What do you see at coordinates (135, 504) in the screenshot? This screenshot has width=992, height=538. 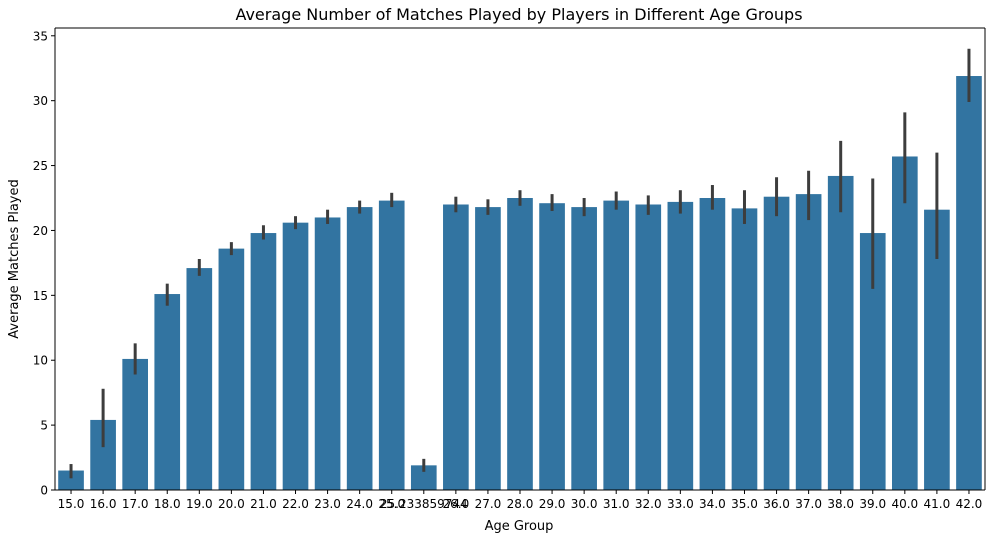 I see `x-tick-label: 17.0` at bounding box center [135, 504].